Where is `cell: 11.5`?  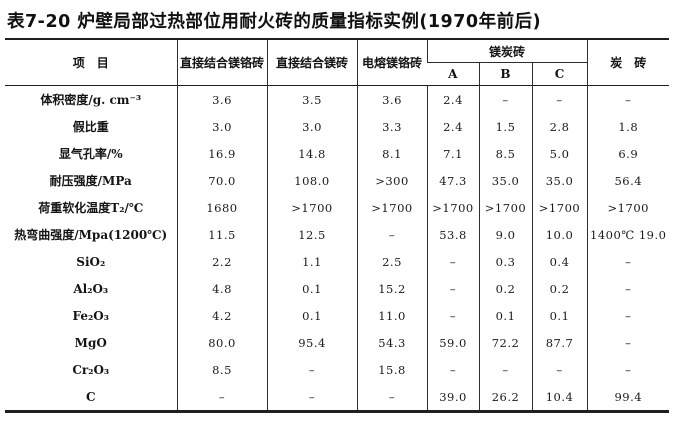
cell: 11.5 is located at coordinates (221, 234).